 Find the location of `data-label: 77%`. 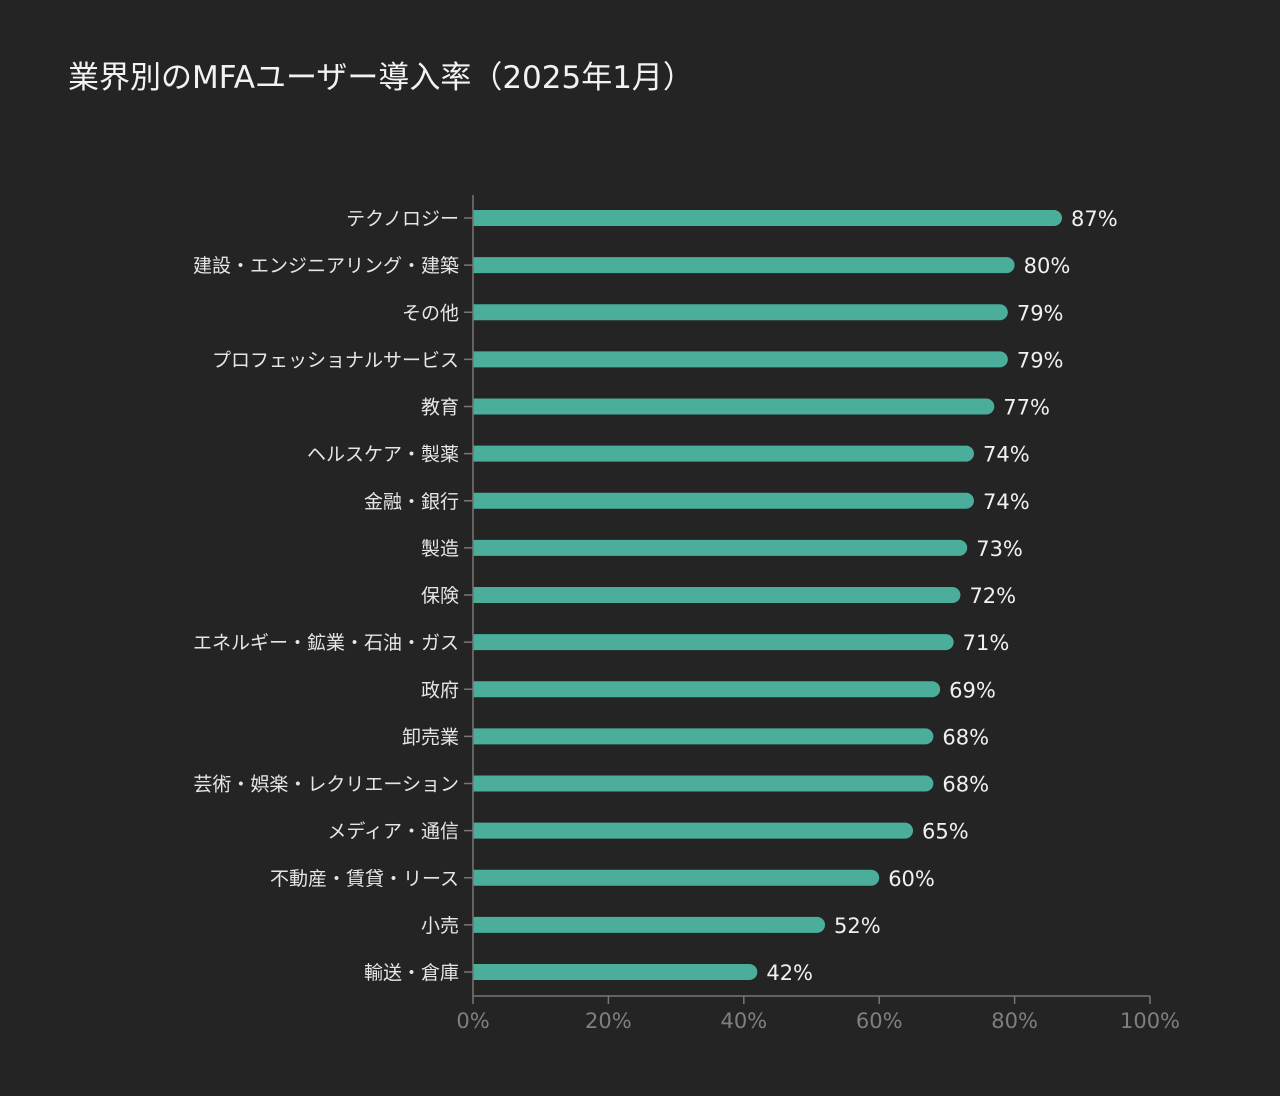

data-label: 77% is located at coordinates (1026, 408).